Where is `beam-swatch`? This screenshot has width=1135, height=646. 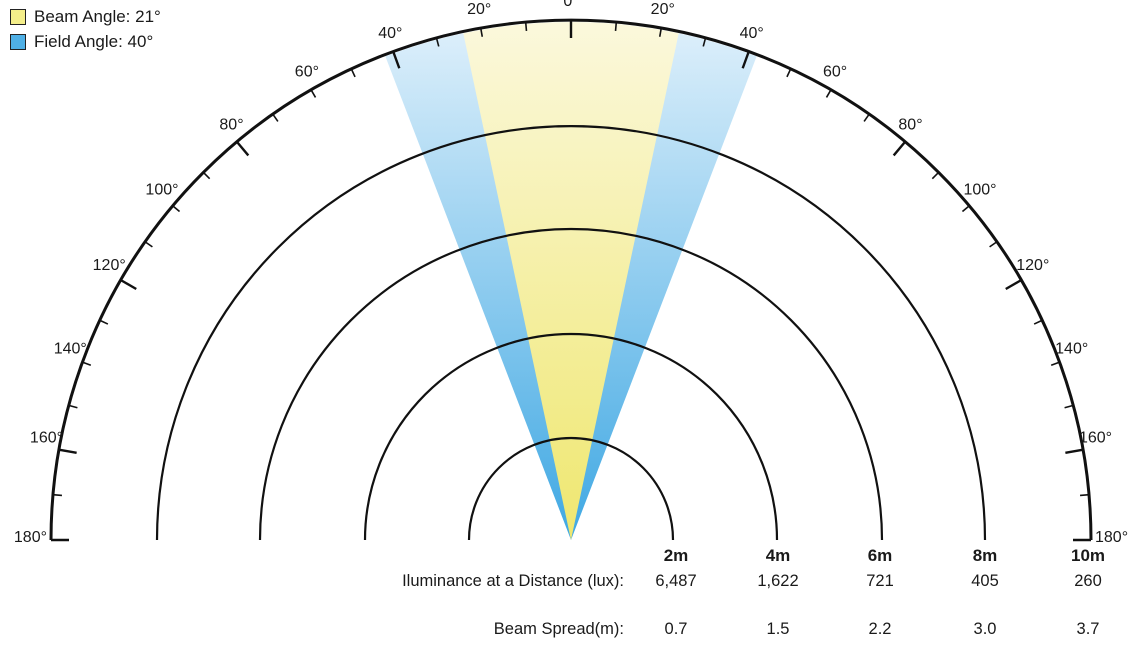 beam-swatch is located at coordinates (18, 16).